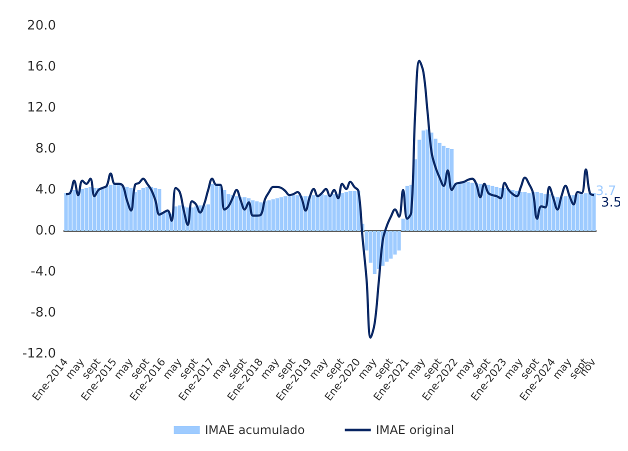 The image size is (628, 451). What do you see at coordinates (39, 354) in the screenshot?
I see `y-tick-label: -12.0` at bounding box center [39, 354].